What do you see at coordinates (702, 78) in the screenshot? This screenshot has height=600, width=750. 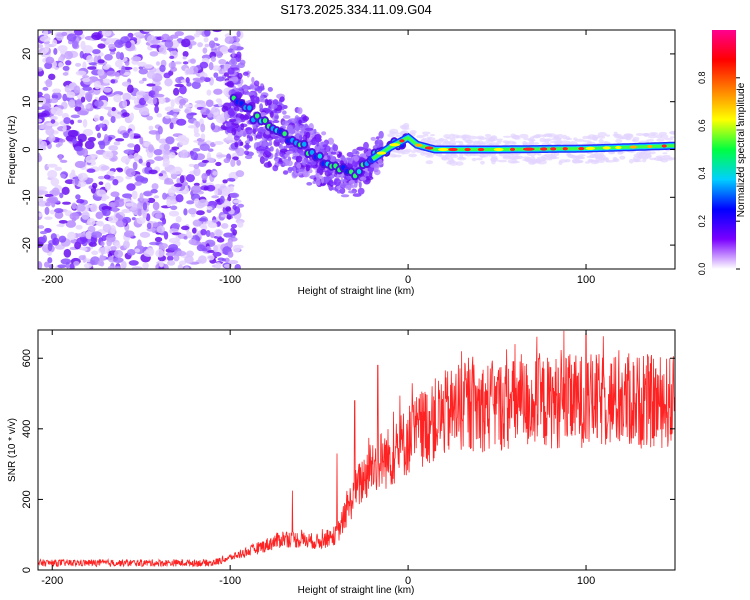 I see `colorbar-tick-label: 0.8` at bounding box center [702, 78].